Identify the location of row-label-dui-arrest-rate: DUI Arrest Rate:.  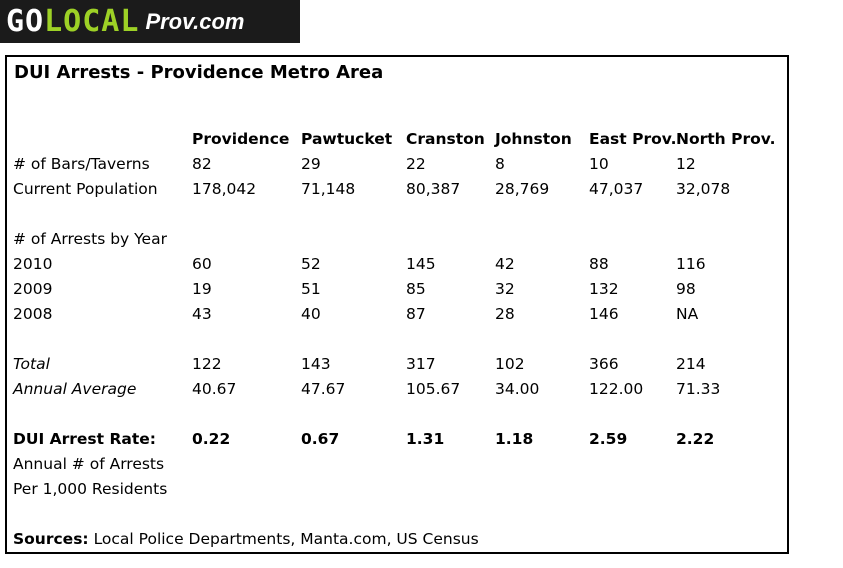
(84, 439).